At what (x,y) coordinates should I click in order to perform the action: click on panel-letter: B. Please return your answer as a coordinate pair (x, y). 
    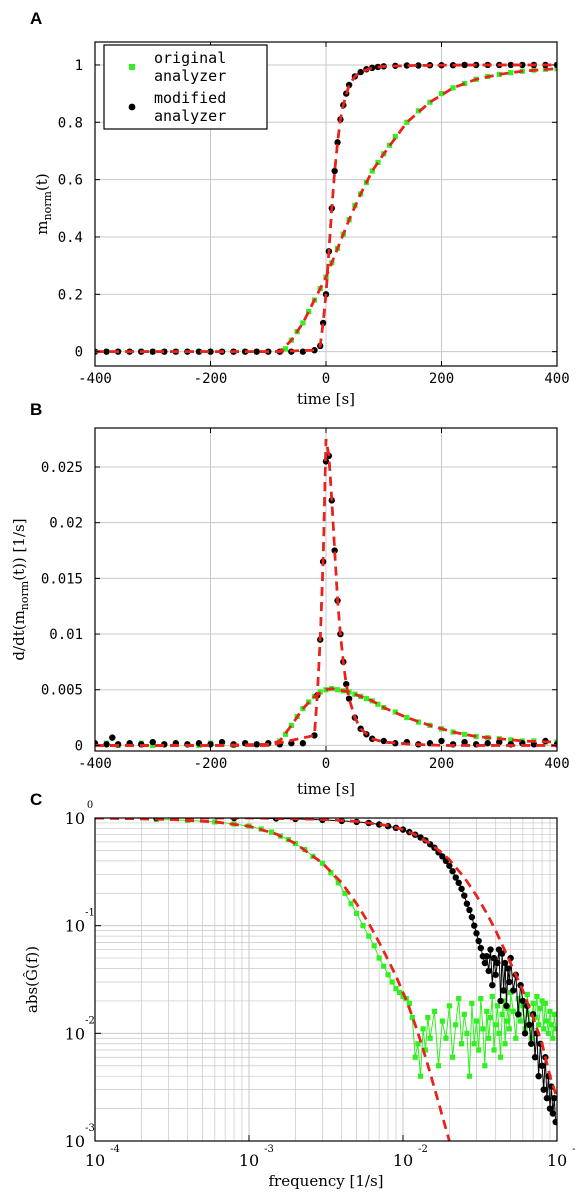
    Looking at the image, I should click on (36, 409).